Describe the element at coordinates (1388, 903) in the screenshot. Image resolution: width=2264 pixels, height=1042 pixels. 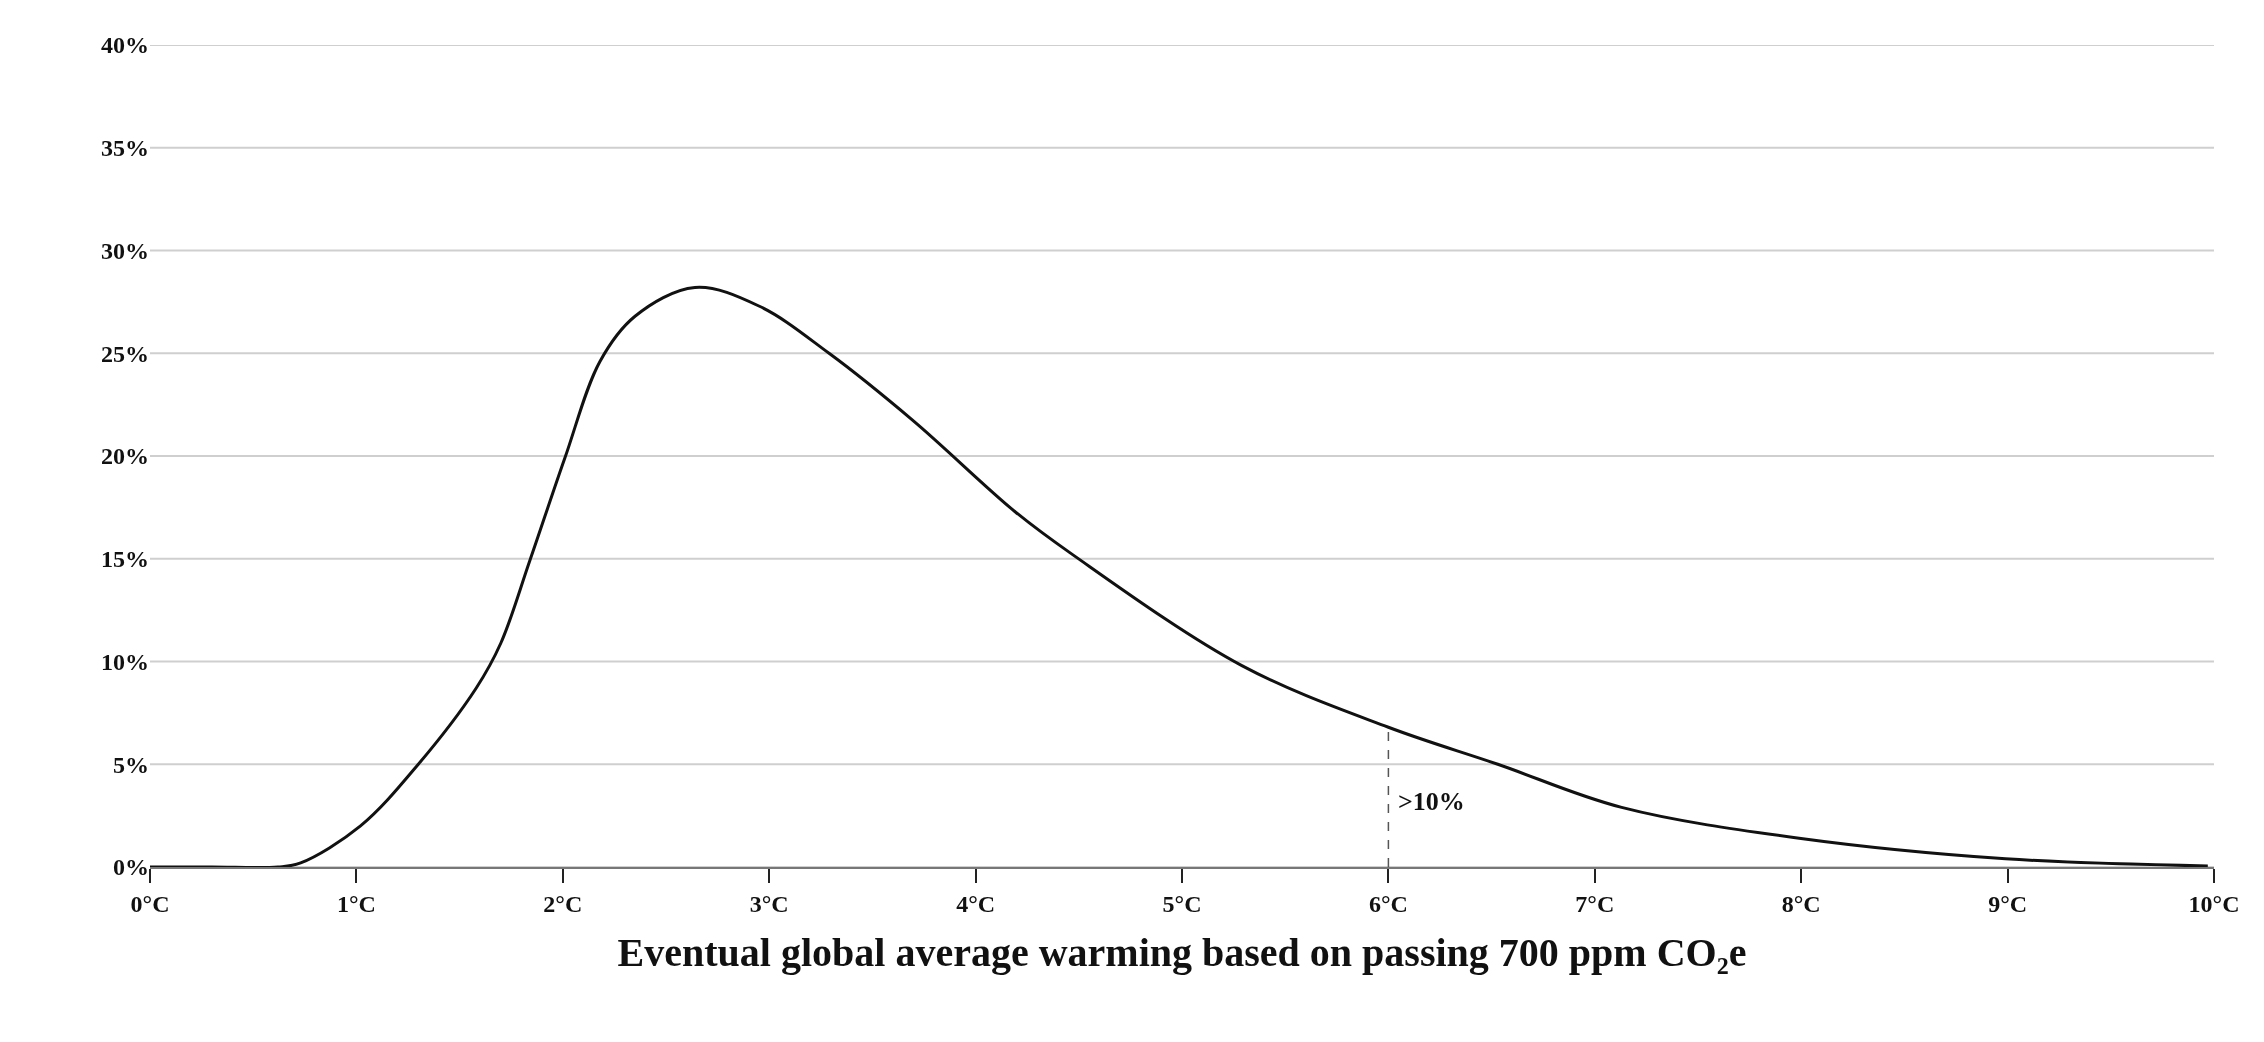
I see `x-tick-label: 6°C` at that location.